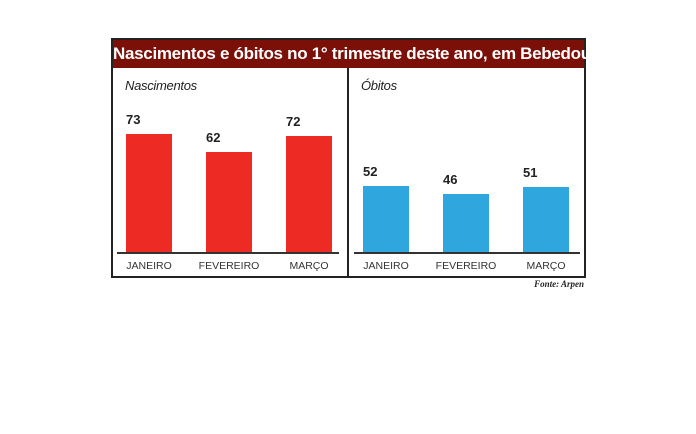 The width and height of the screenshot is (696, 434). Describe the element at coordinates (467, 253) in the screenshot. I see `baseline-obitos` at that location.